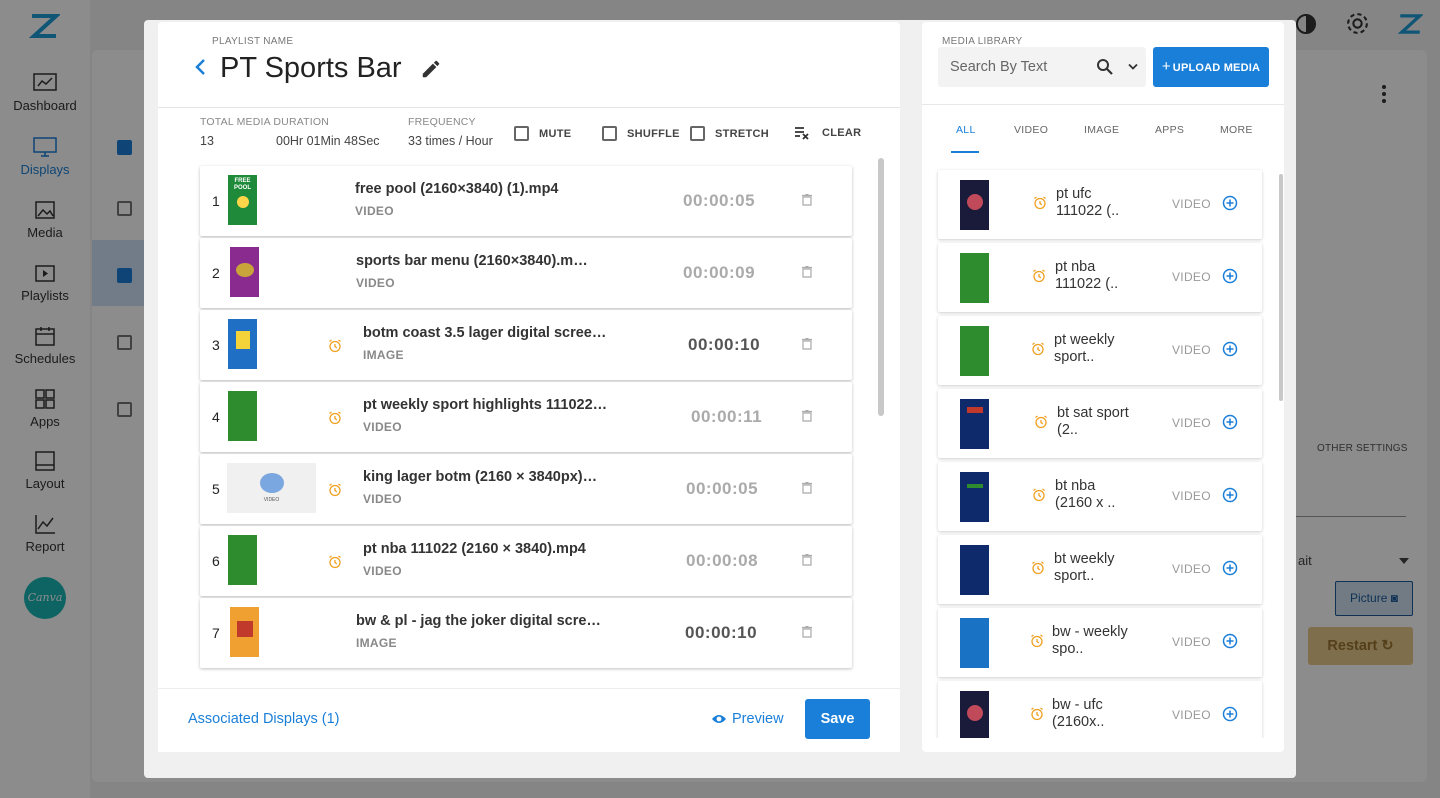  I want to click on item-duration: 00:00:11, so click(727, 416).